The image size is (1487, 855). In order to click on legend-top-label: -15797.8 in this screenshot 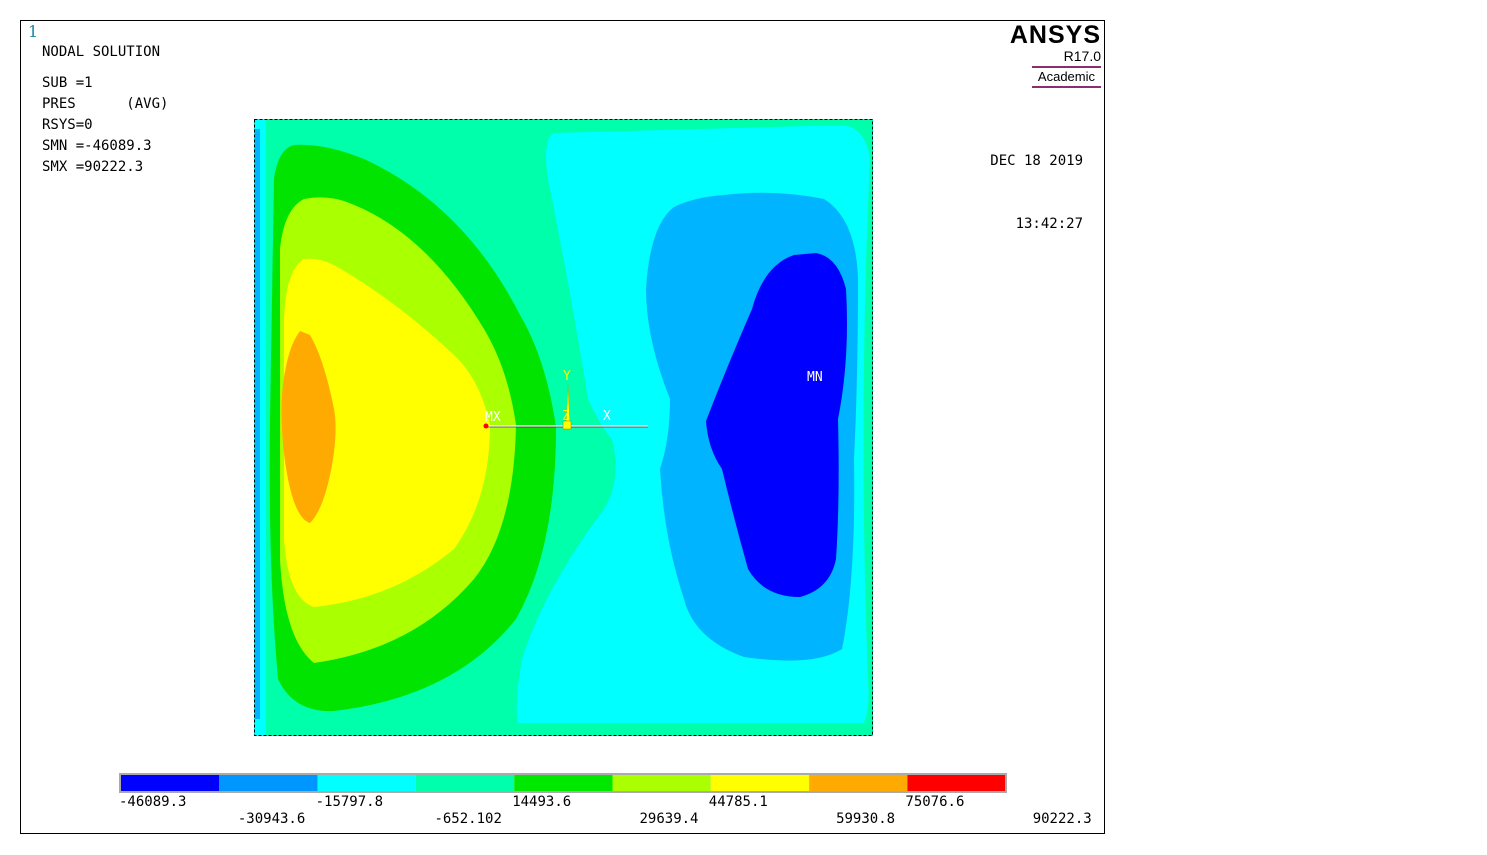, I will do `click(349, 802)`.